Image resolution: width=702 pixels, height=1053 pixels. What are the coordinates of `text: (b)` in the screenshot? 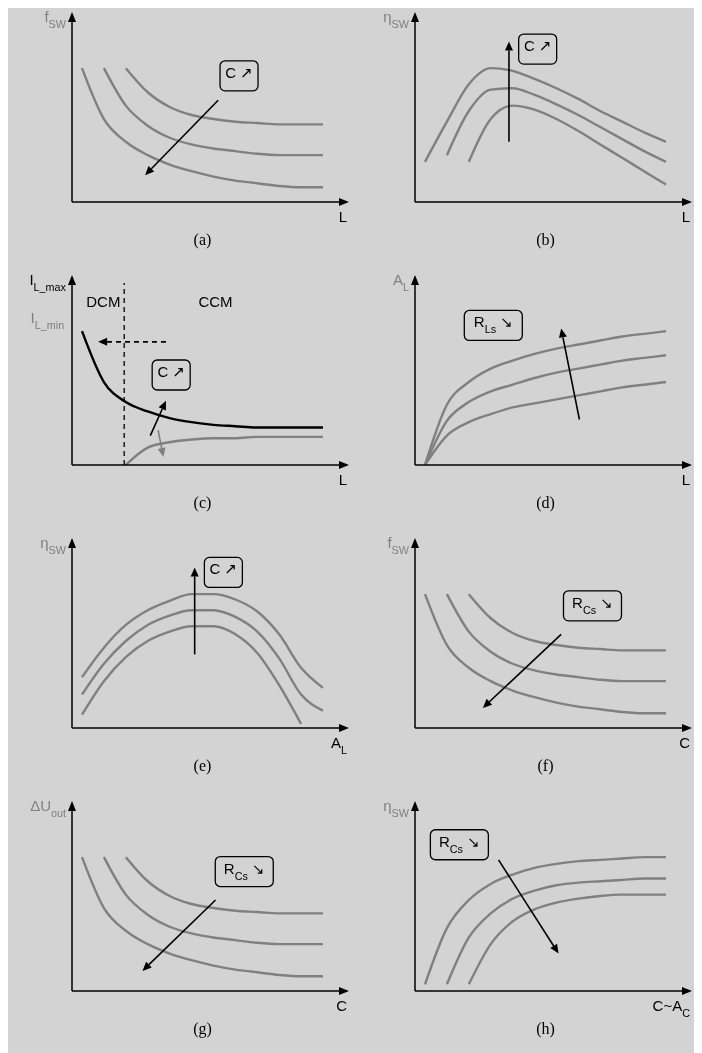 It's located at (545, 240).